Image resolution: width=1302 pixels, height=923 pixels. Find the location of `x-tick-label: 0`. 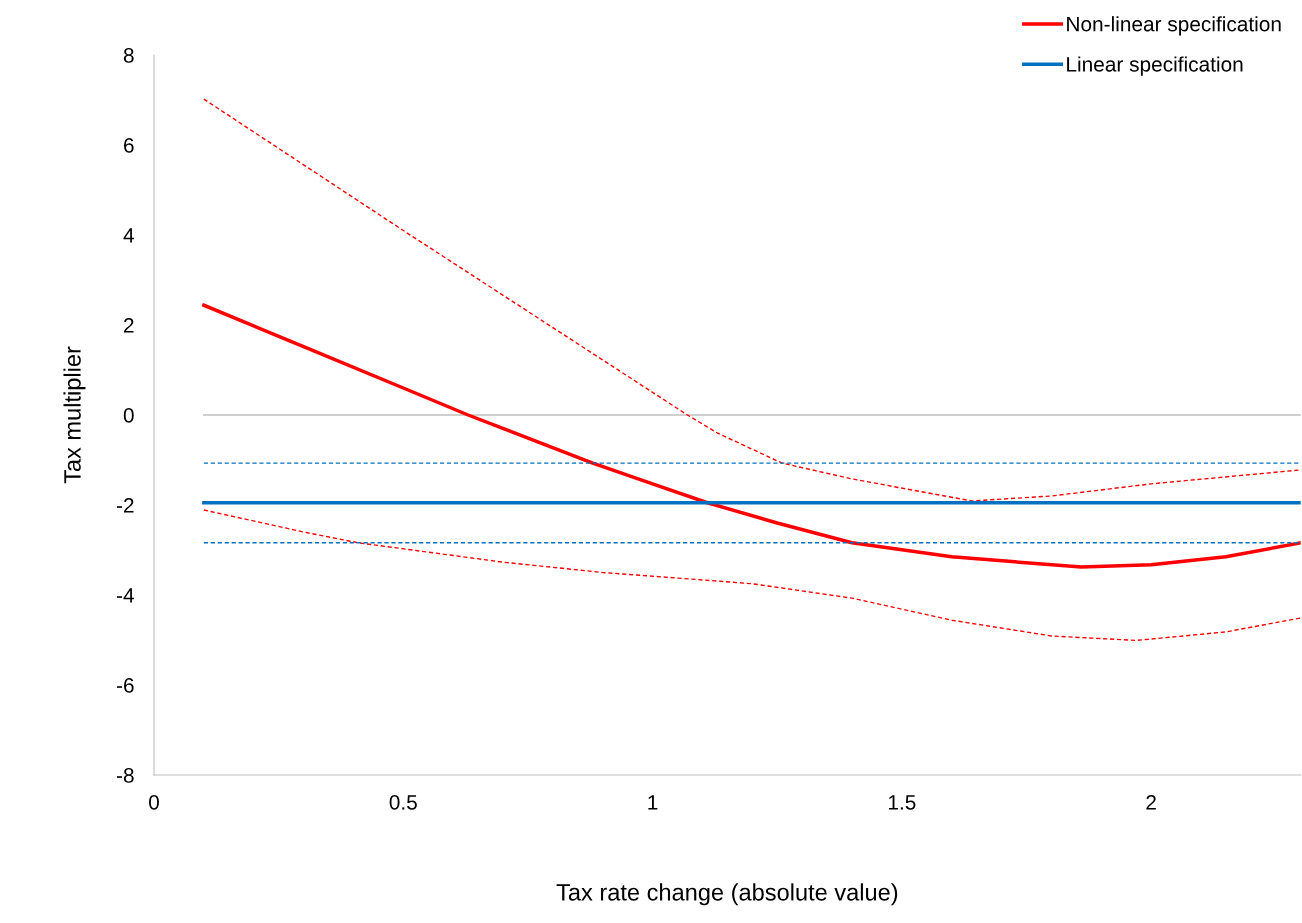

x-tick-label: 0 is located at coordinates (154, 802).